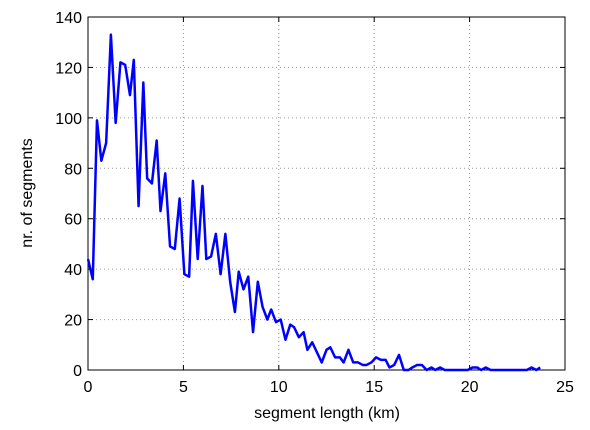 This screenshot has height=430, width=590. Describe the element at coordinates (73, 270) in the screenshot. I see `y-tick-label: 40` at that location.